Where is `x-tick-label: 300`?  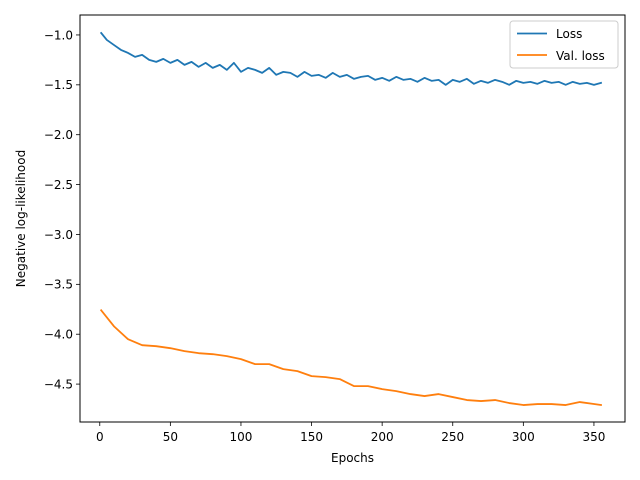
x-tick-label: 300 is located at coordinates (523, 437).